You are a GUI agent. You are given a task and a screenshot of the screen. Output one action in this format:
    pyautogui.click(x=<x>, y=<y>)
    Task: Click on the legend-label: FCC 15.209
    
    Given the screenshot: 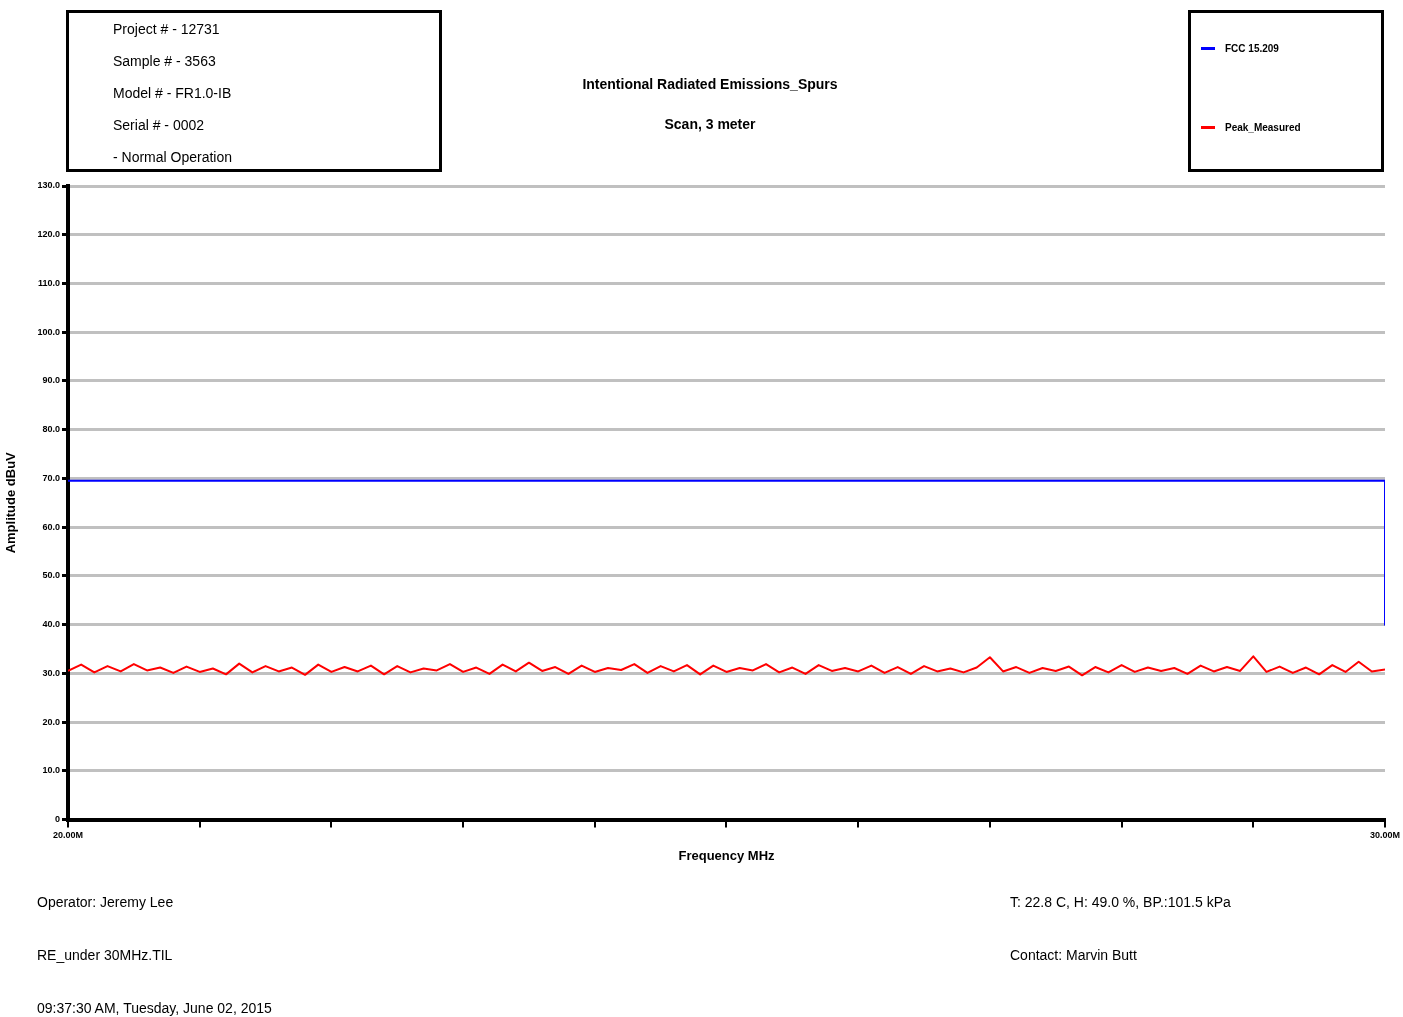 What is the action you would take?
    pyautogui.click(x=1252, y=48)
    